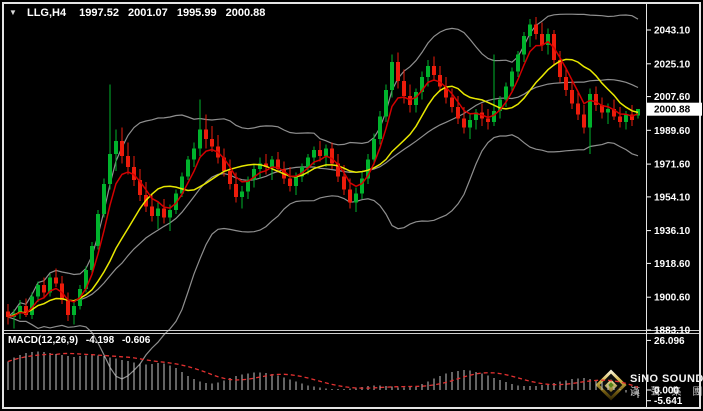  I want to click on price-axis-label: 1900.60, so click(672, 298).